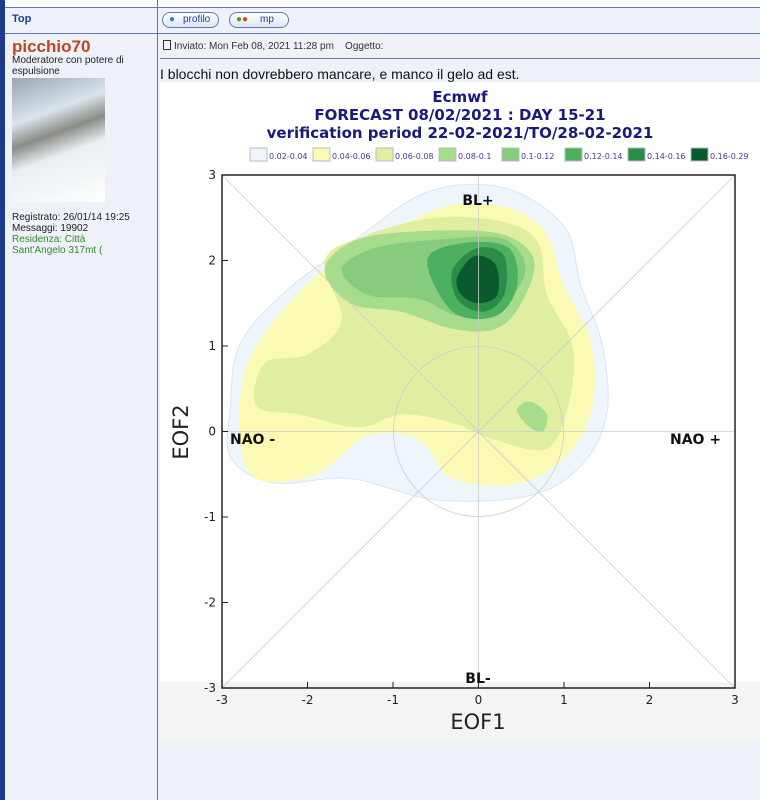  Describe the element at coordinates (58, 140) in the screenshot. I see `avatar` at that location.